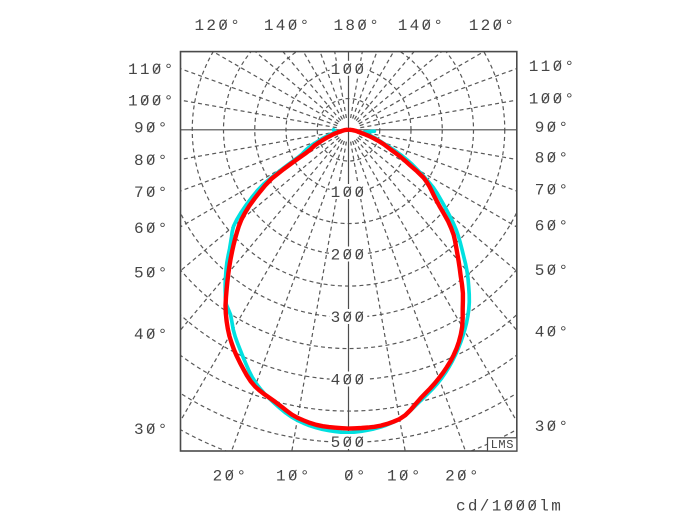 This screenshot has height=530, width=700. I want to click on svg-text: 500, so click(349, 443).